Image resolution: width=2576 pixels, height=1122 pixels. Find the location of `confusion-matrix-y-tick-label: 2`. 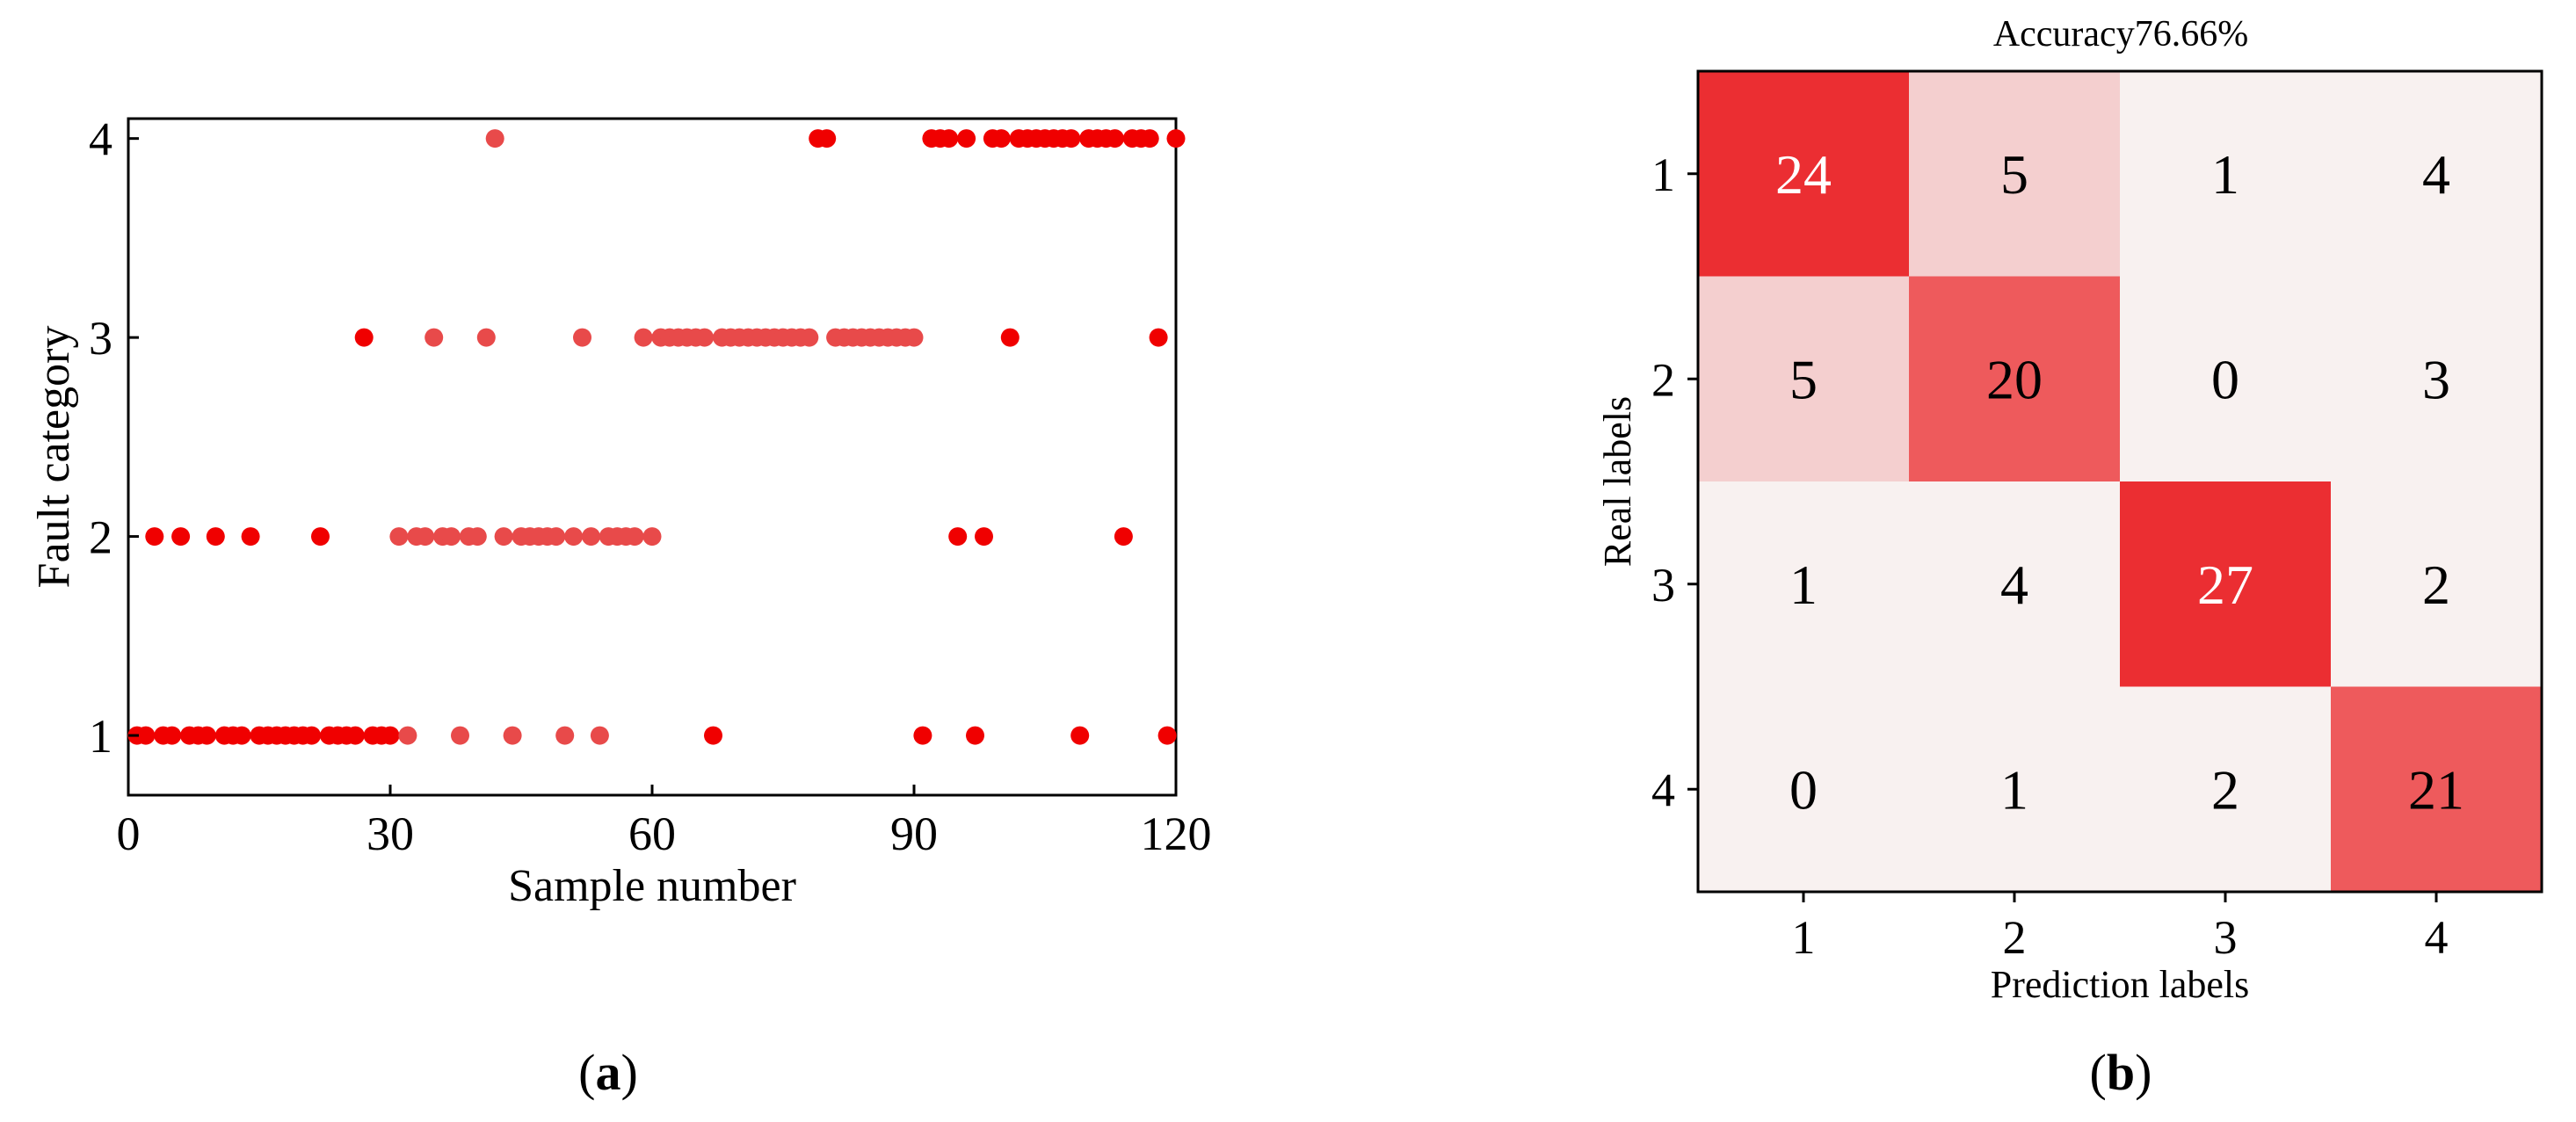

confusion-matrix-y-tick-label: 2 is located at coordinates (1663, 380).